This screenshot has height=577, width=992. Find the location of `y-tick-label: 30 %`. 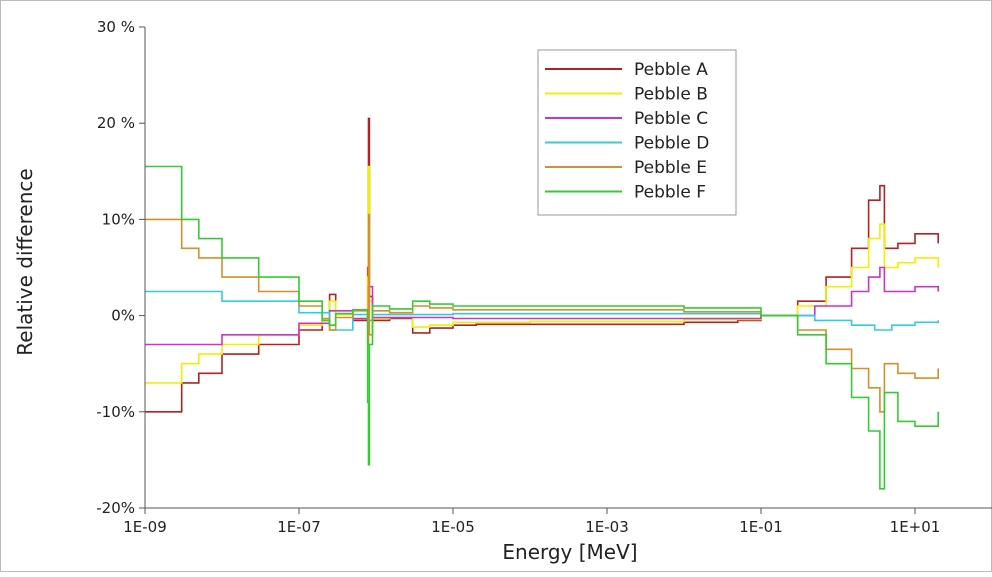

y-tick-label: 30 % is located at coordinates (116, 27).